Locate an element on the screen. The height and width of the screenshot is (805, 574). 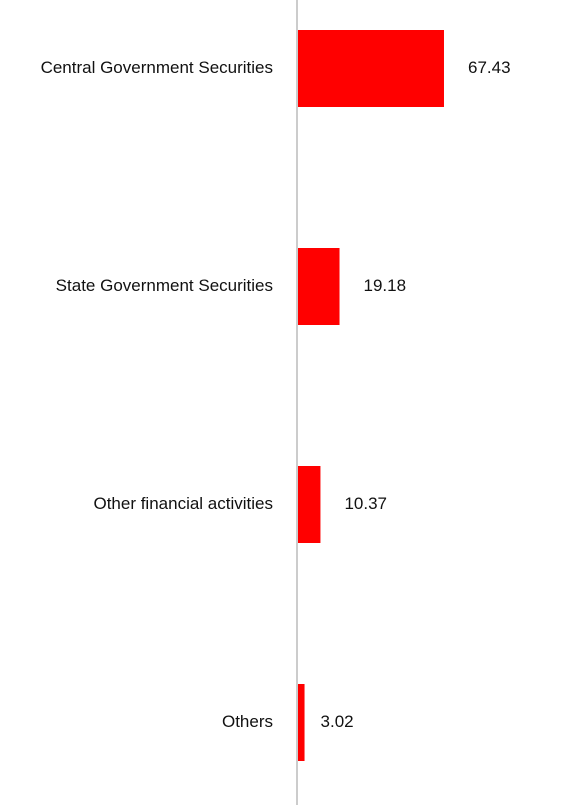
value-label-other-financial-activities: 10.37 is located at coordinates (365, 503).